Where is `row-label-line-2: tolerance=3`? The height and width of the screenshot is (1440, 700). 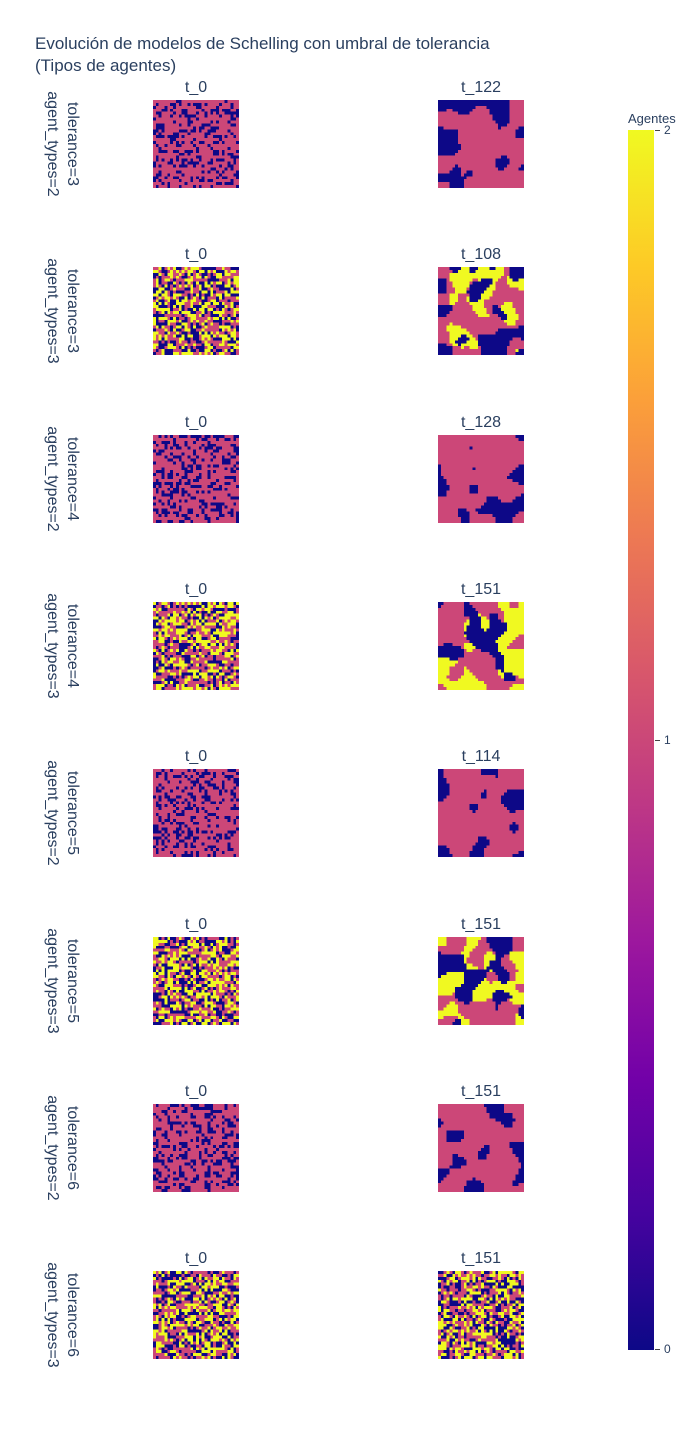
row-label-line-2: tolerance=3 is located at coordinates (72, 311).